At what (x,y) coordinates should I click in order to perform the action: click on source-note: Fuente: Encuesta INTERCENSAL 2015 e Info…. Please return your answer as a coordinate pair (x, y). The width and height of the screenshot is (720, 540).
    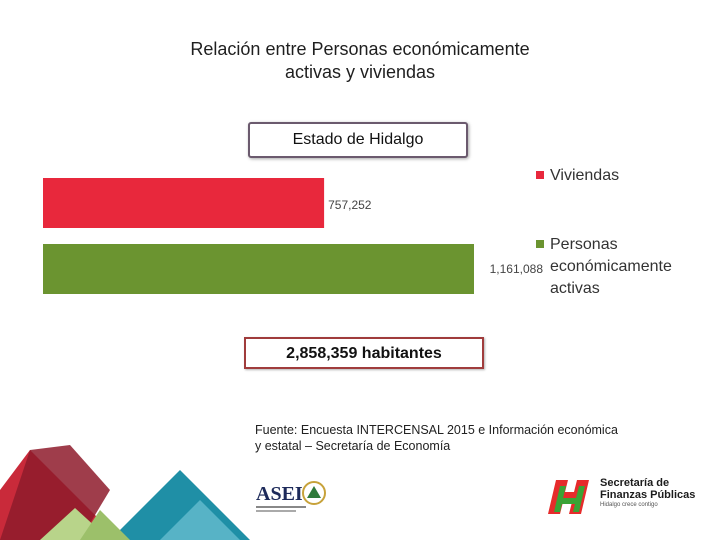
    Looking at the image, I should click on (465, 438).